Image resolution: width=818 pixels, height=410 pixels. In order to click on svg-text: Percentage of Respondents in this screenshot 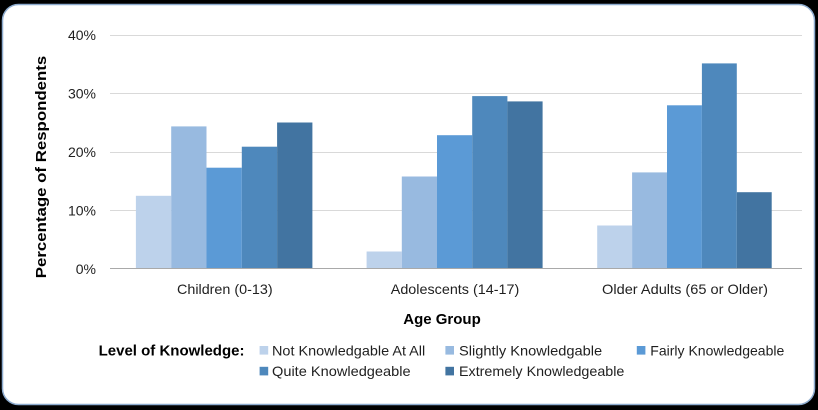, I will do `click(41, 167)`.